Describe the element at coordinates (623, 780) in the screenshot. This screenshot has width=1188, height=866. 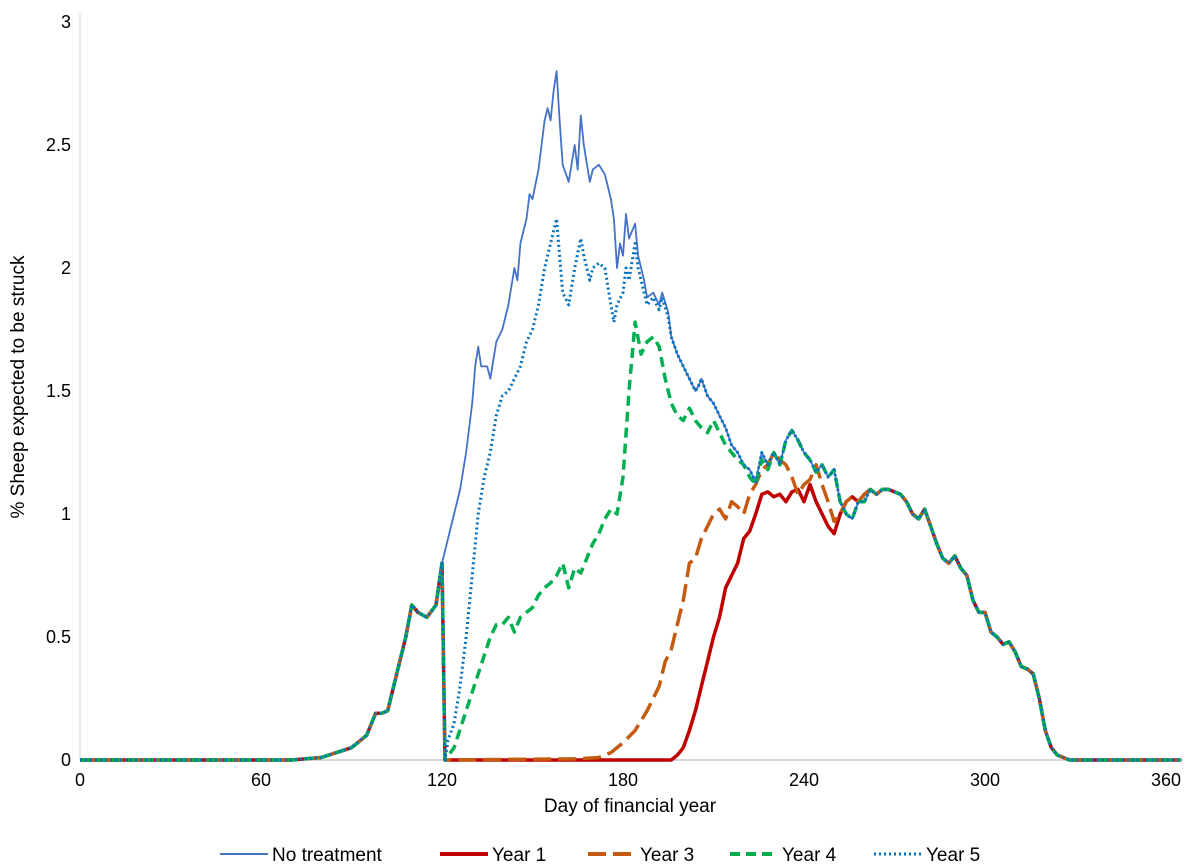
I see `x-tick-label: 180` at that location.